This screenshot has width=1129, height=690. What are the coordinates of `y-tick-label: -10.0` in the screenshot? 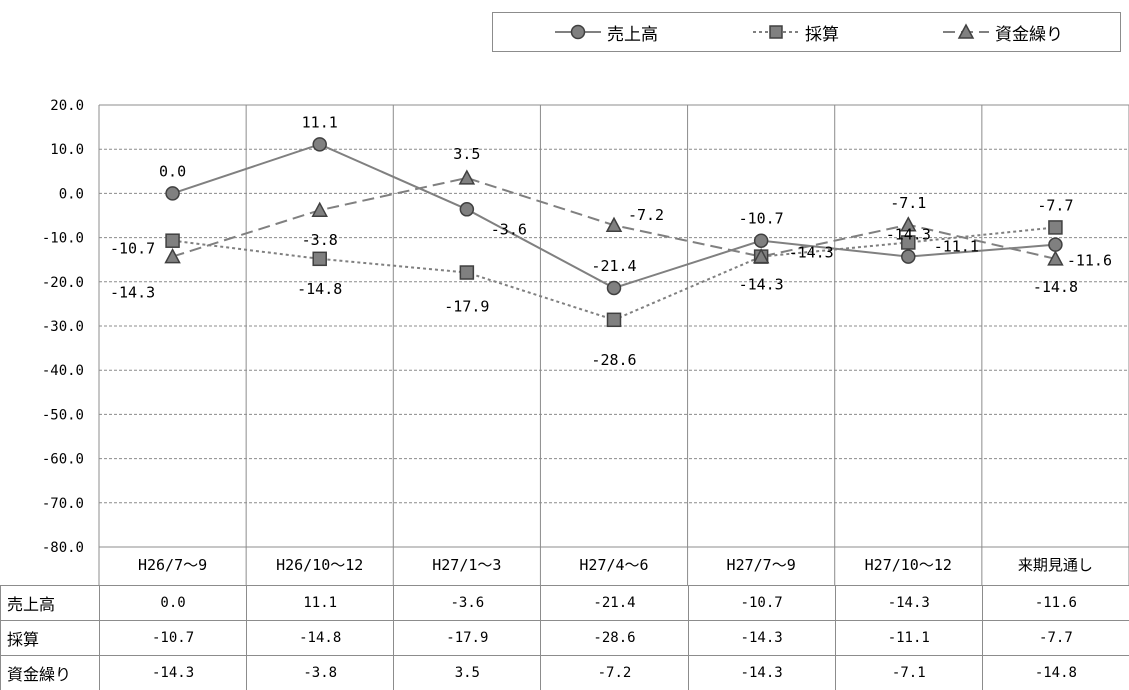 It's located at (63, 239).